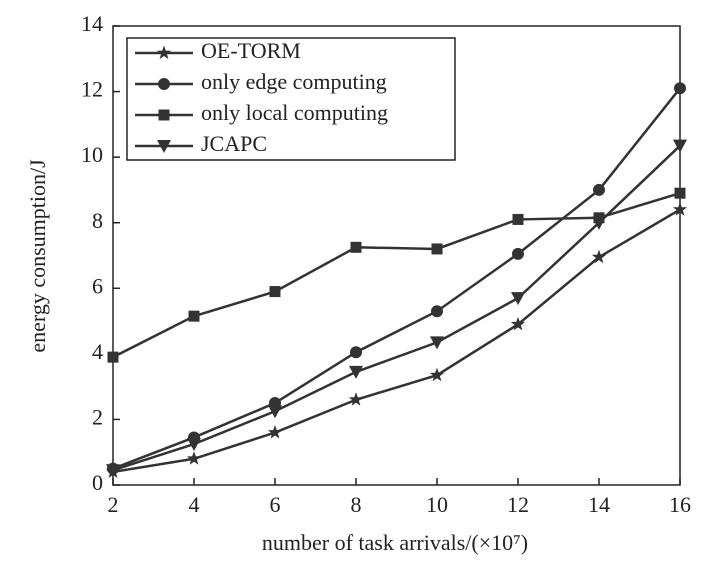 The image size is (707, 571). What do you see at coordinates (599, 504) in the screenshot?
I see `x-tick-label: 14` at bounding box center [599, 504].